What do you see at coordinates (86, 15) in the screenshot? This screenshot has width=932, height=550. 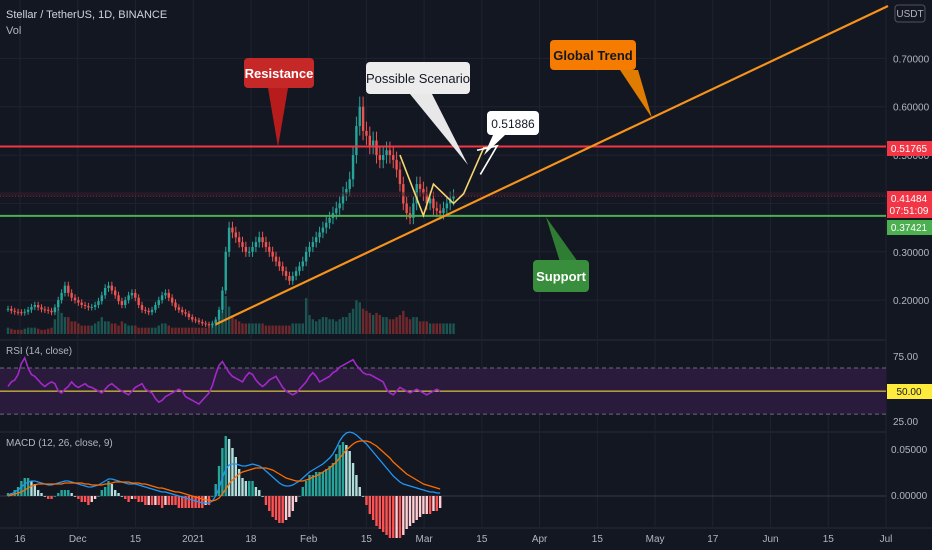 I see `symbol-title: Stellar / TetherUS, 1D, BINANCE` at bounding box center [86, 15].